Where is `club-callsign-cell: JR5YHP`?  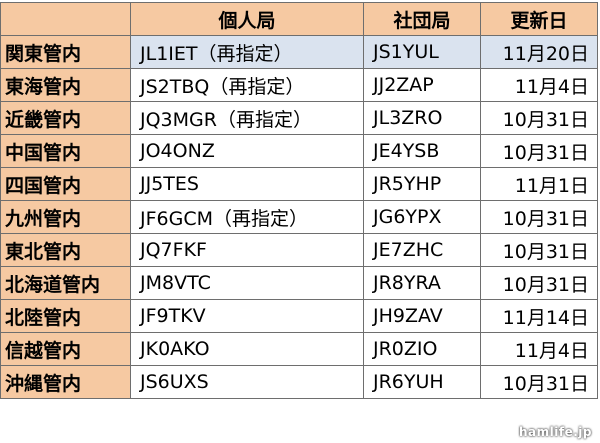
club-callsign-cell: JR5YHP is located at coordinates (422, 184).